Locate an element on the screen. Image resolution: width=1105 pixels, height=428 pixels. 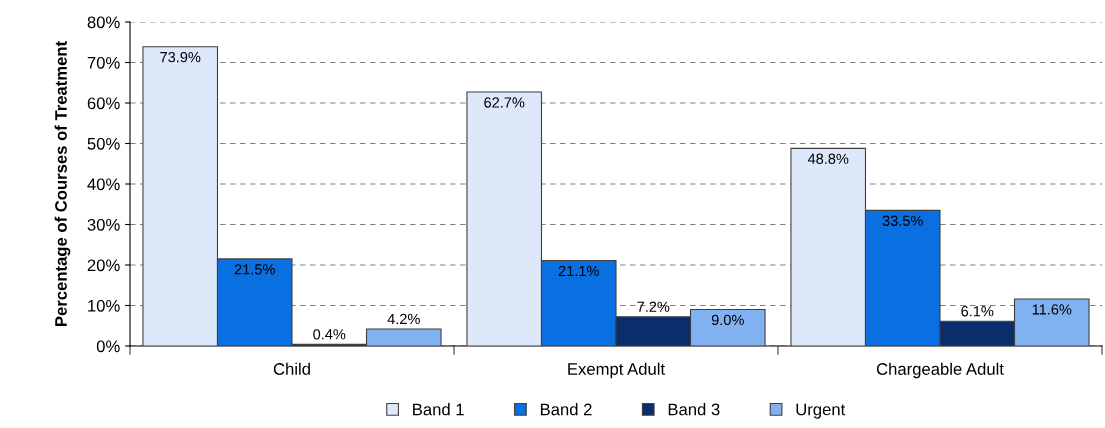
y-tick-label: 10% is located at coordinates (104, 305).